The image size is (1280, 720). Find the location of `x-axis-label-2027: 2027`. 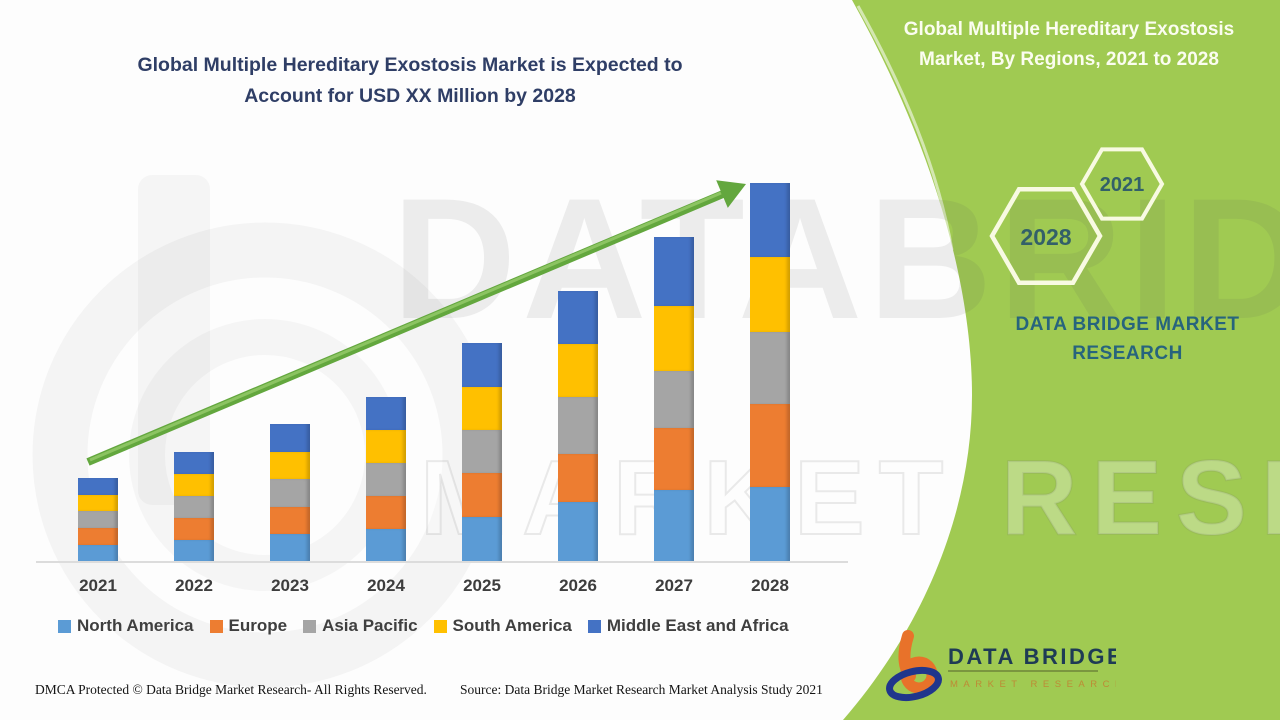

x-axis-label-2027: 2027 is located at coordinates (674, 585).